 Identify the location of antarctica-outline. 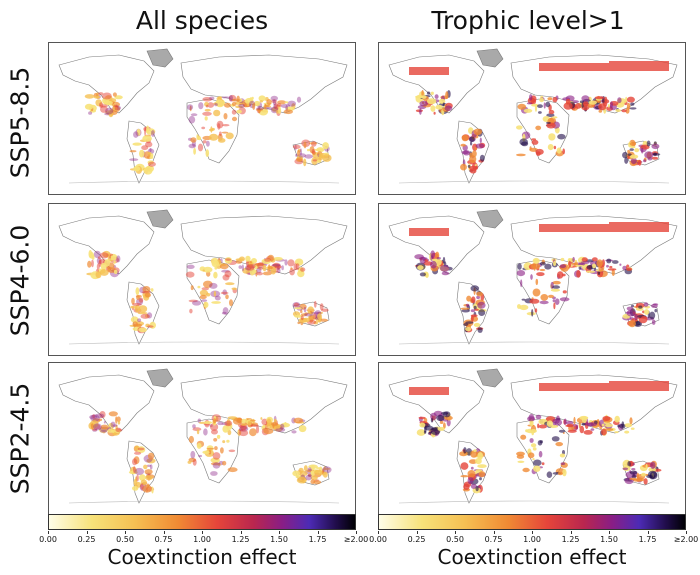
(534, 182).